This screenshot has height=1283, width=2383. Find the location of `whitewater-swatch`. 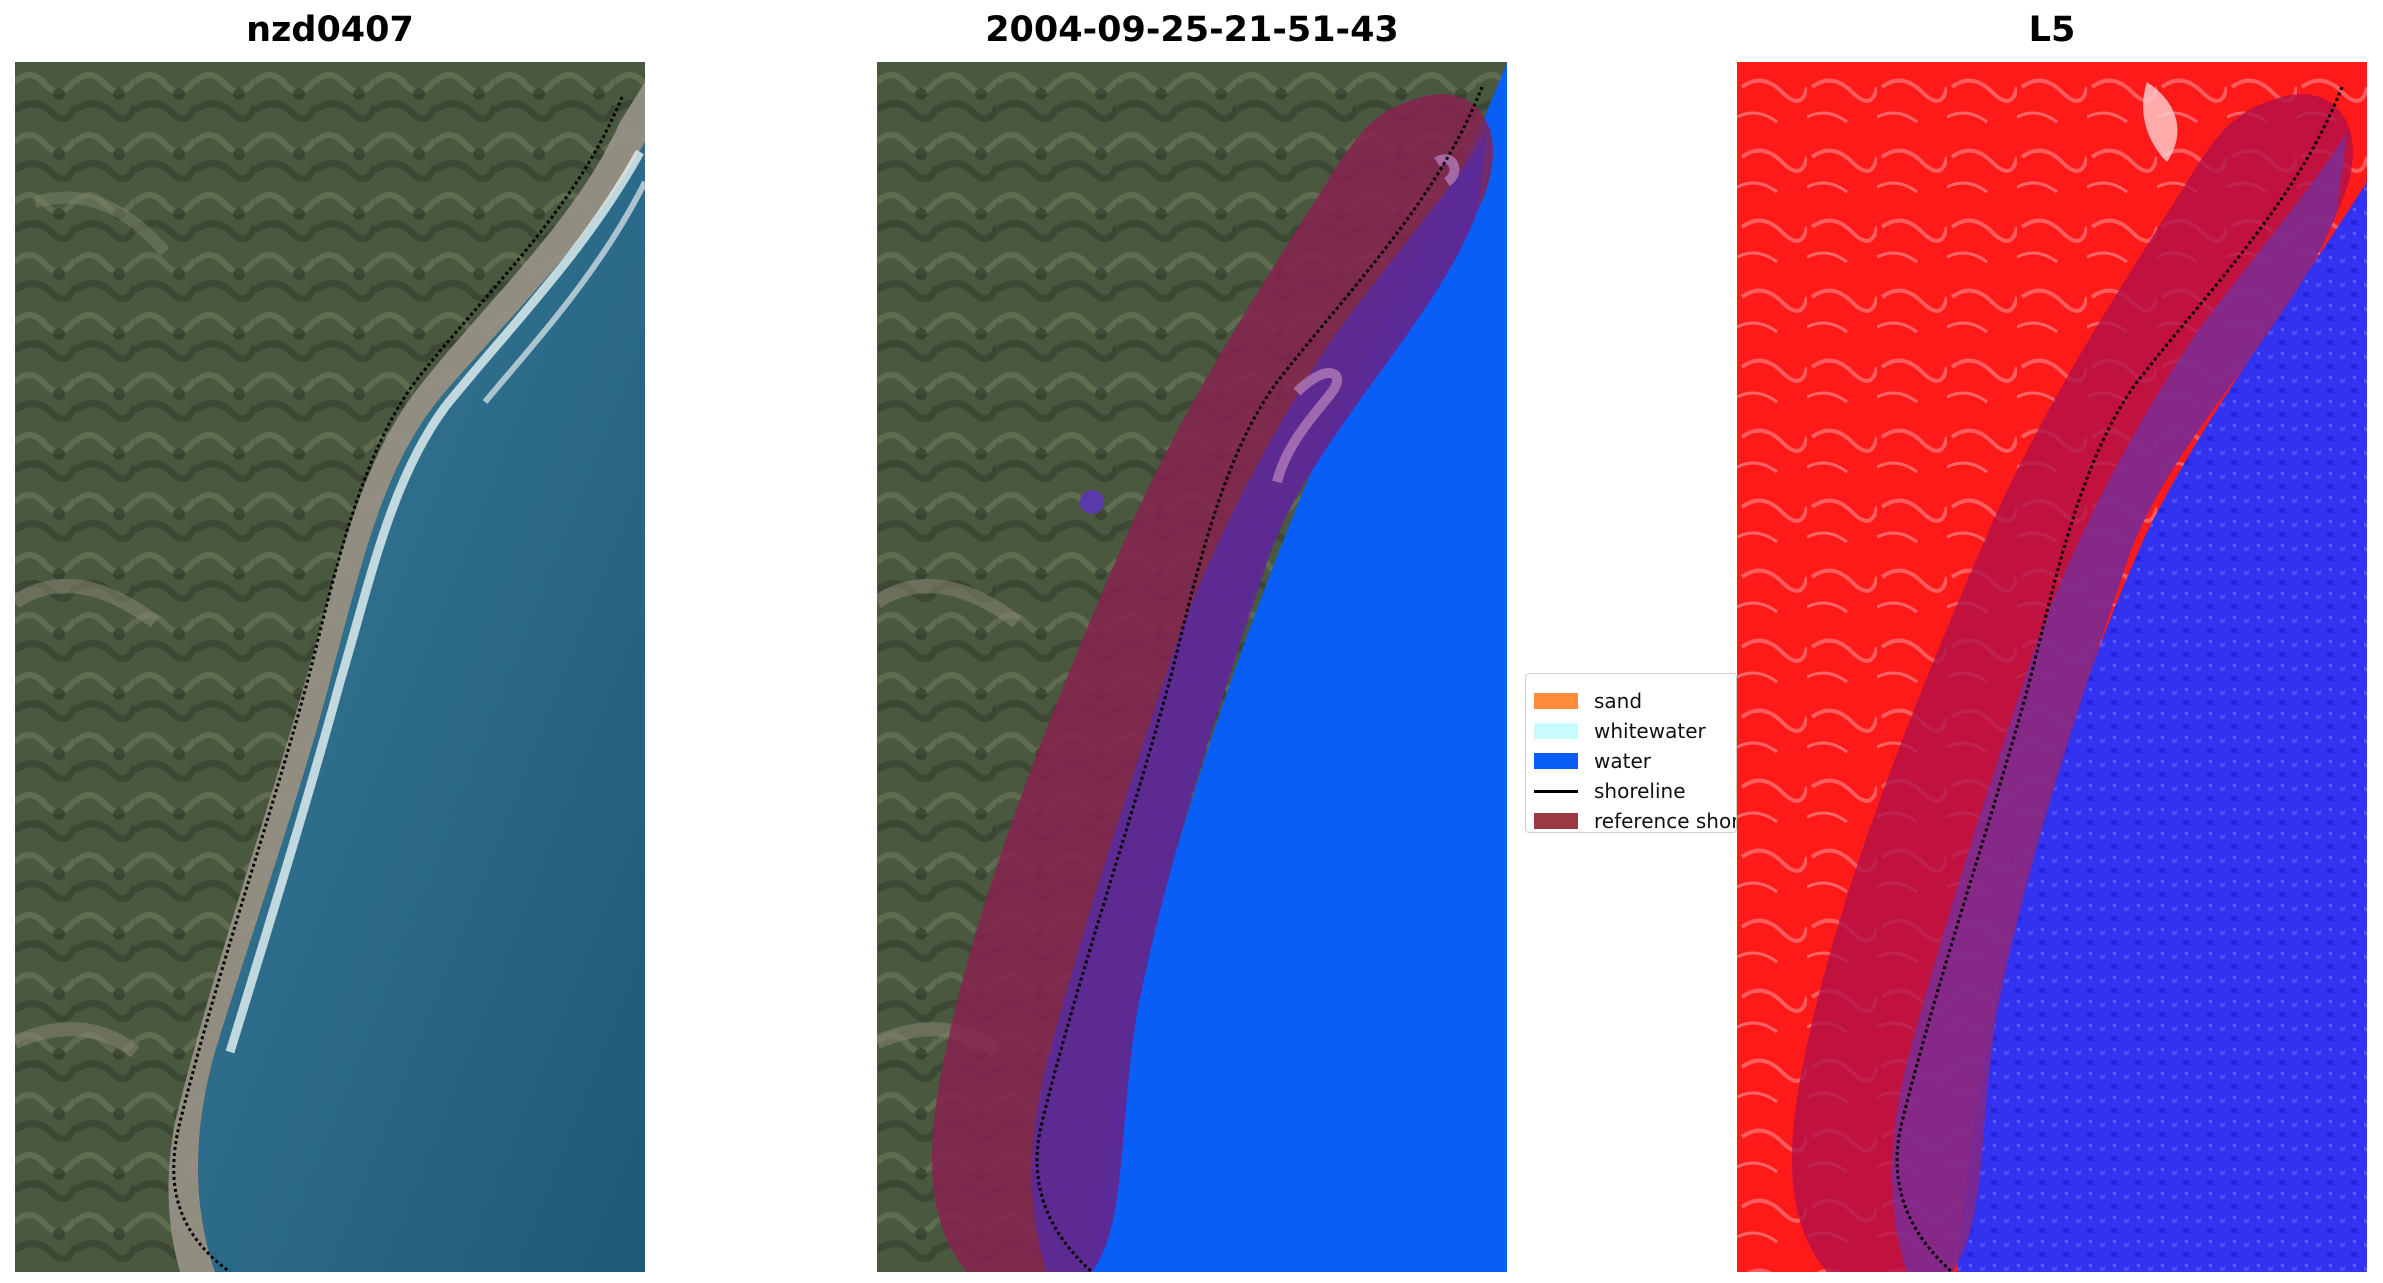

whitewater-swatch is located at coordinates (1556, 731).